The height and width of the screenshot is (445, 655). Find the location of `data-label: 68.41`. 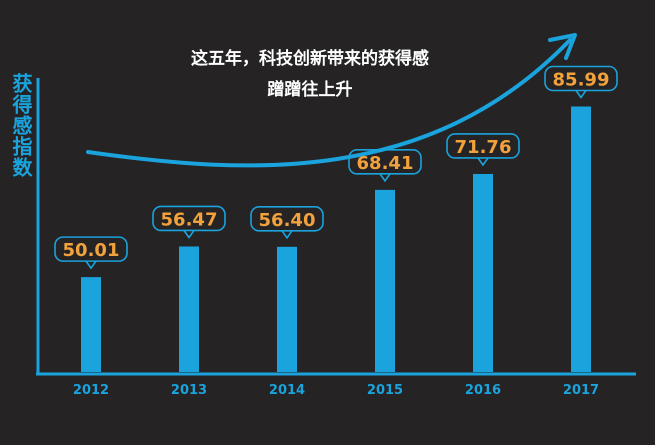

data-label: 68.41 is located at coordinates (385, 163).